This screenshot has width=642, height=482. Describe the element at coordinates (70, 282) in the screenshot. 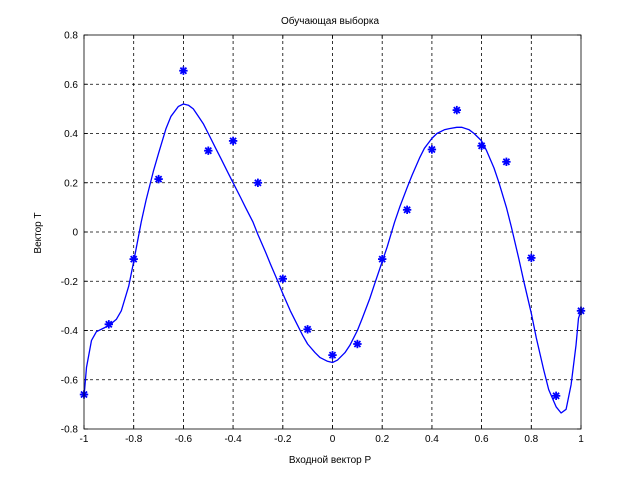

I see `y-tick-label: -0.2` at that location.